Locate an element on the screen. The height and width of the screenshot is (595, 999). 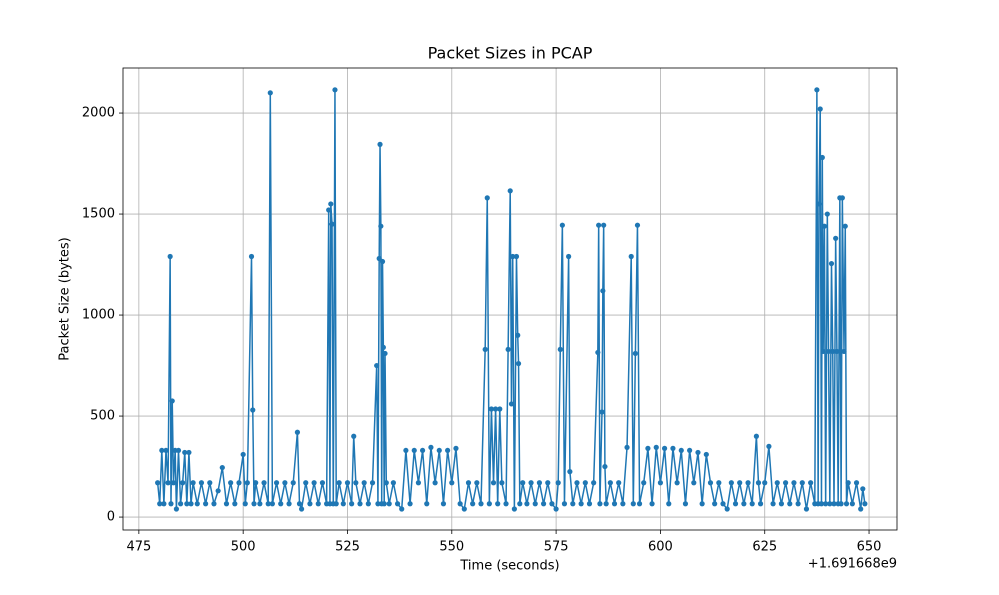
x-offset-label: +1.691668e9 is located at coordinates (852, 564).